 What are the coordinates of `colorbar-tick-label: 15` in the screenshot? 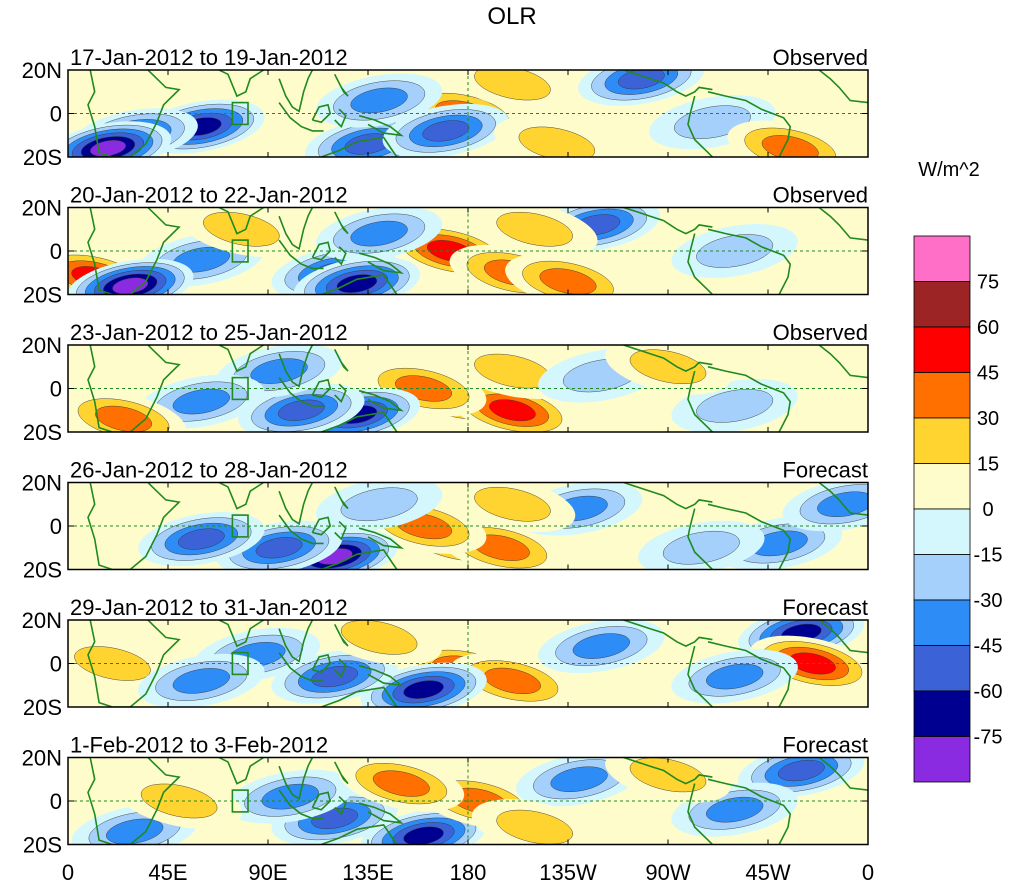 It's located at (988, 465).